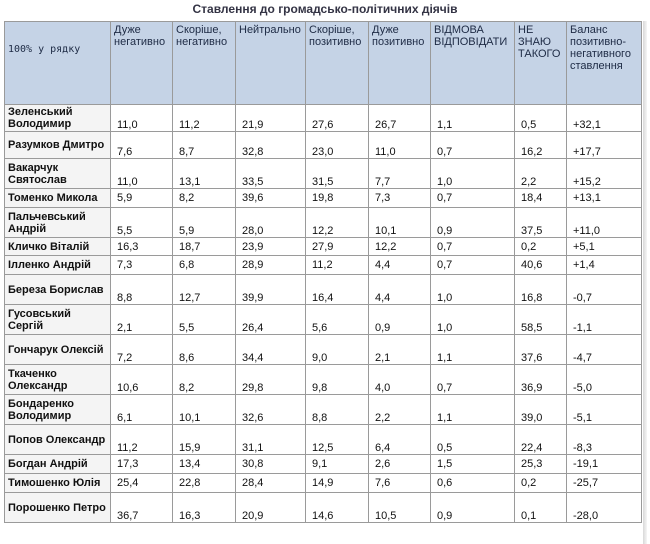 This screenshot has width=650, height=544. What do you see at coordinates (337, 464) in the screenshot?
I see `value-cell: 9,1` at bounding box center [337, 464].